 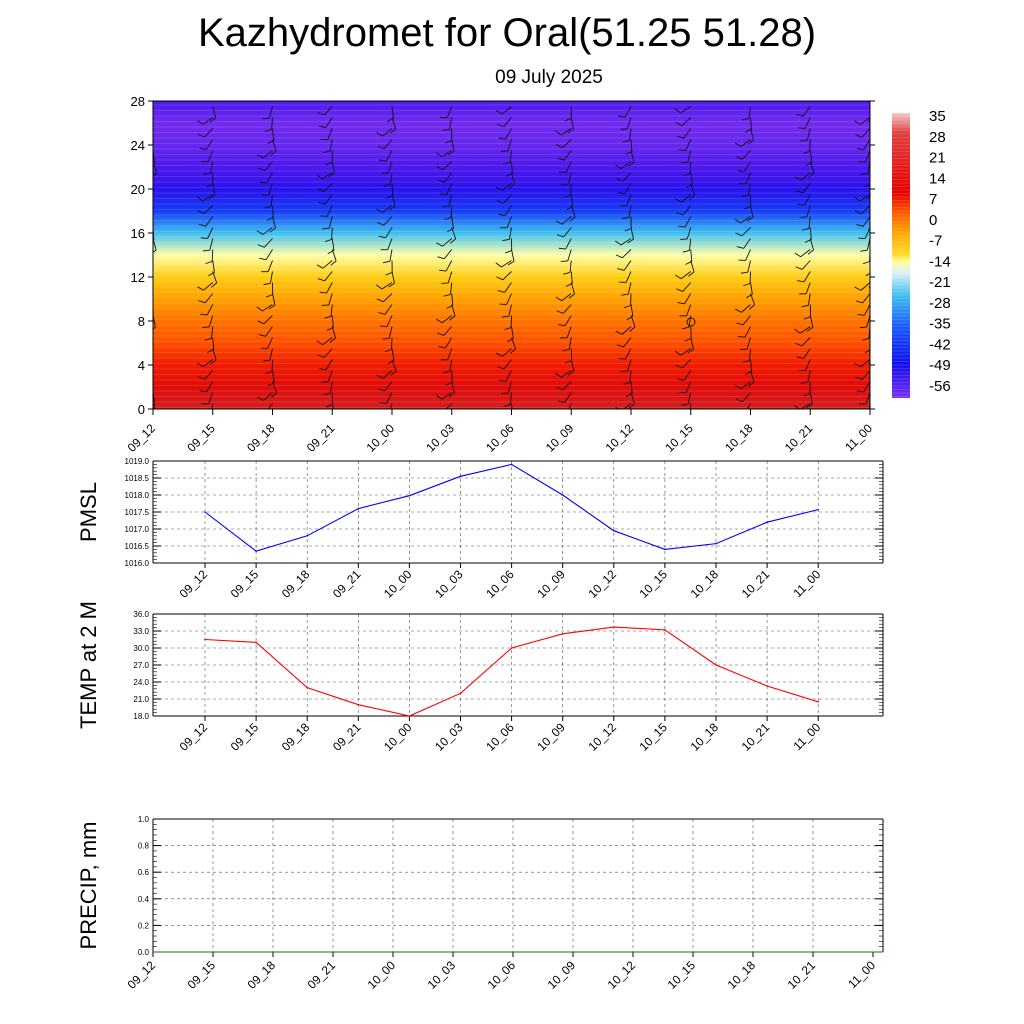 What do you see at coordinates (144, 952) in the screenshot?
I see `y-tick-label: 0.0` at bounding box center [144, 952].